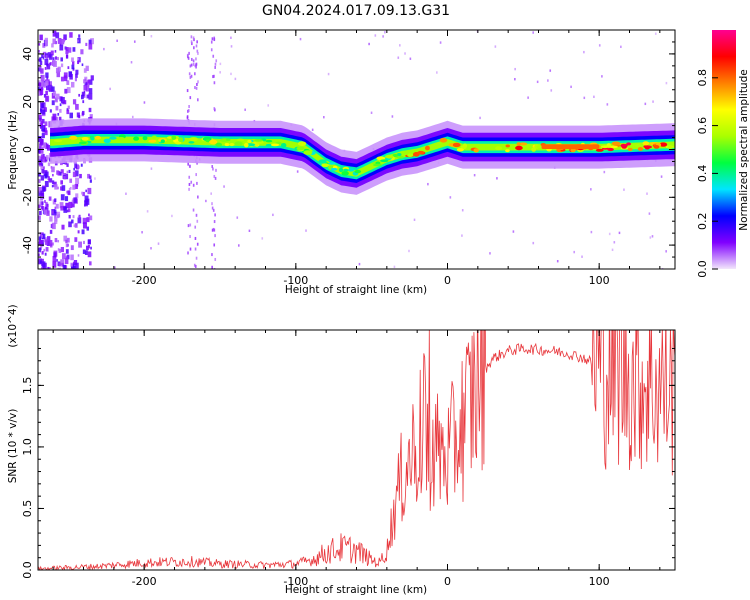 This screenshot has height=600, width=750. What do you see at coordinates (27, 570) in the screenshot?
I see `y-tick-label: 0.0` at bounding box center [27, 570].